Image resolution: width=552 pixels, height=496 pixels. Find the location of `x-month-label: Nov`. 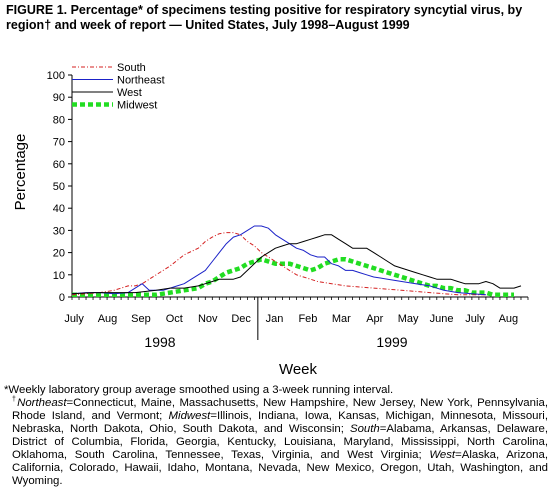

x-month-label: Nov is located at coordinates (208, 319).